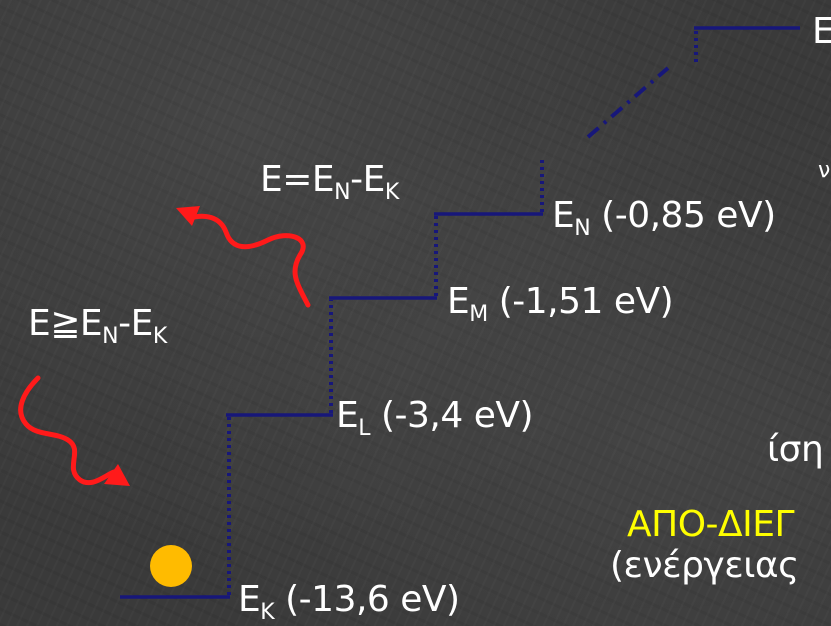  I want to click on absorbed-photon-energy-label: E≧EN-EK, so click(97, 326).